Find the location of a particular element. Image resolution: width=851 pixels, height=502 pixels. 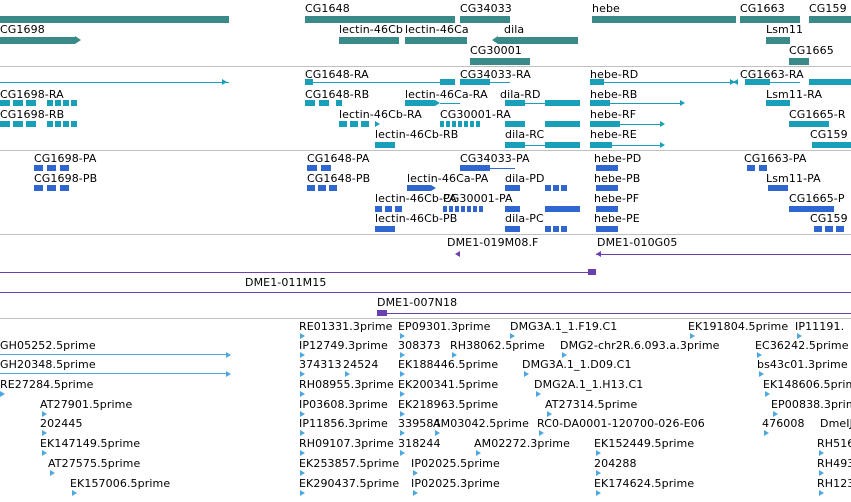

ests-label-dmg3a-1-1-d09-c1: DMG3A.1_1.D09.C1 is located at coordinates (577, 364).